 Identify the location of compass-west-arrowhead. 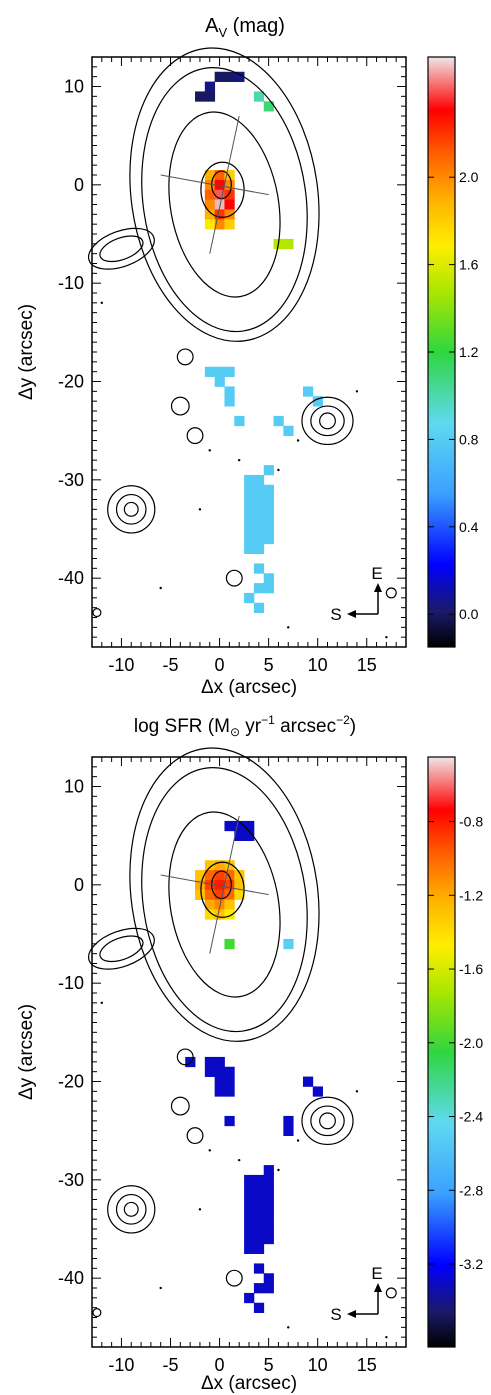
(351, 614).